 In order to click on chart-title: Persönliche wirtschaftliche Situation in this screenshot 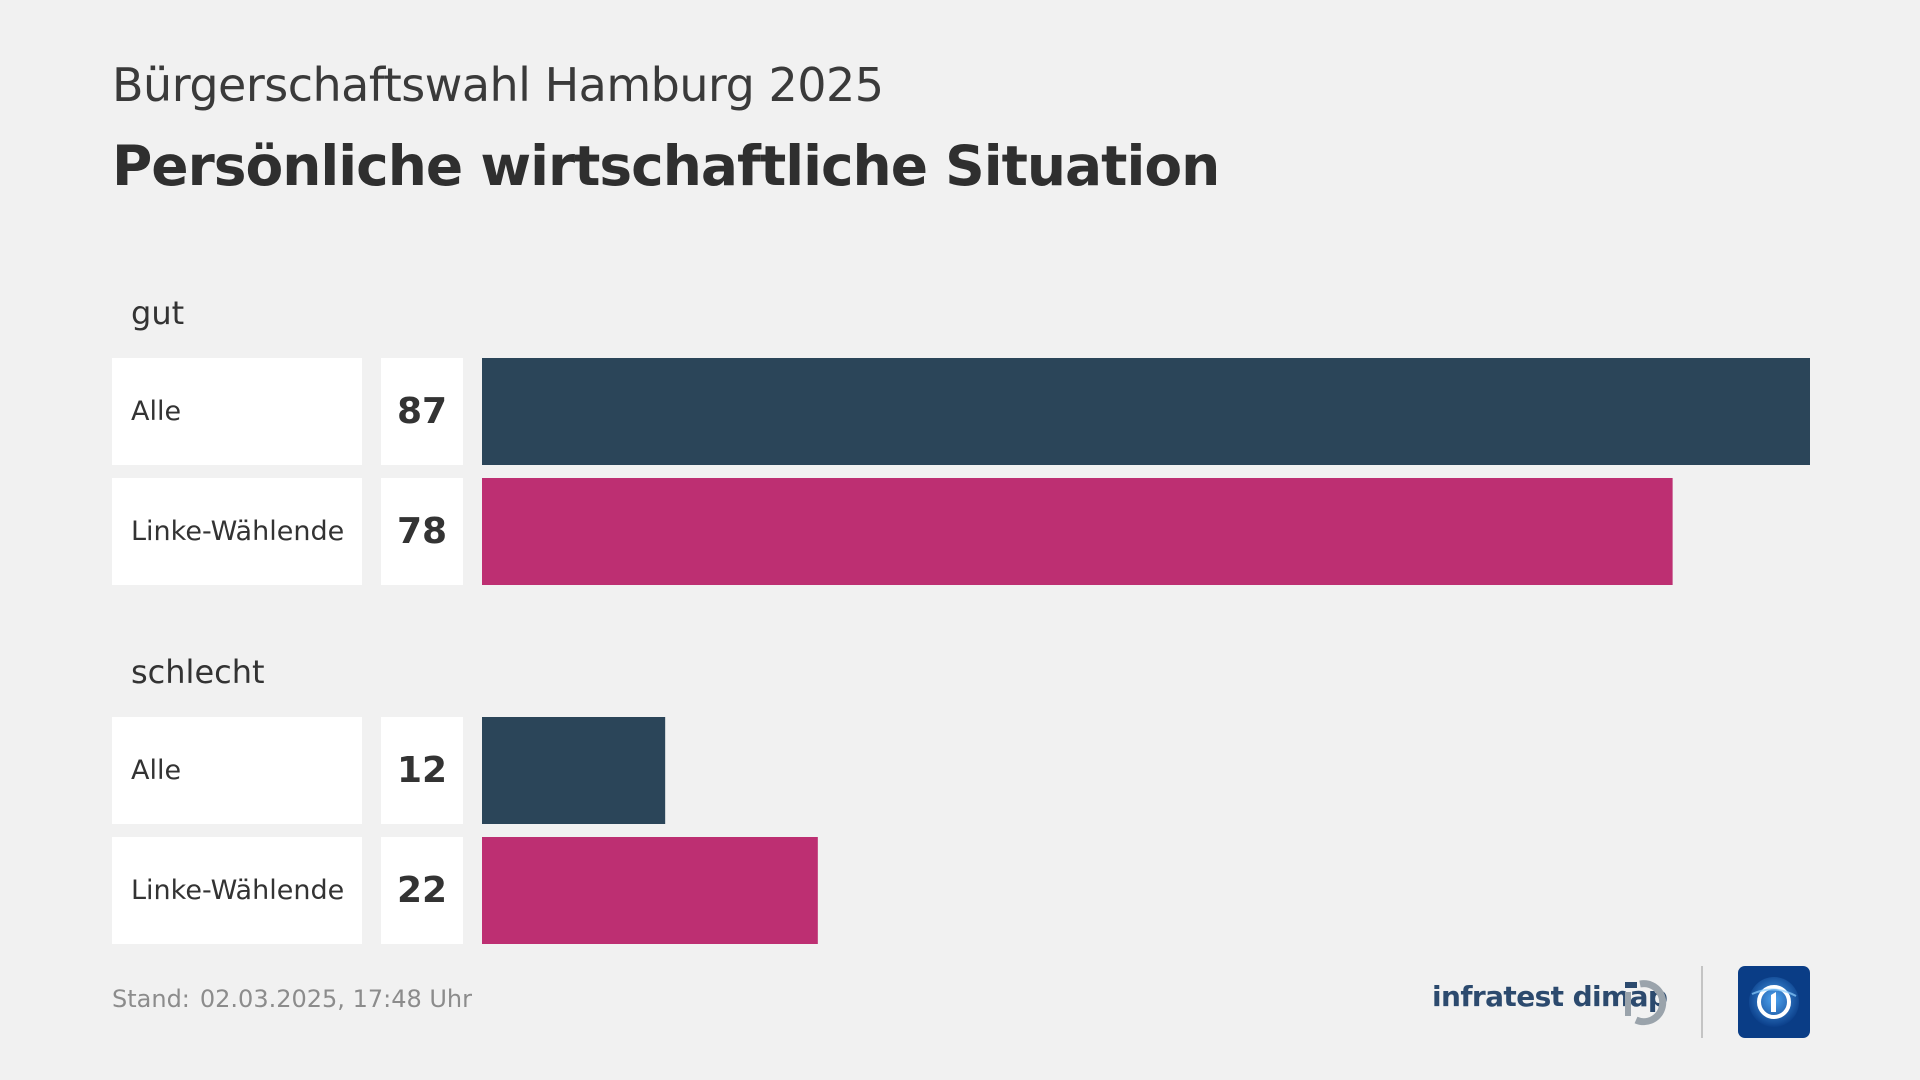, I will do `click(666, 166)`.